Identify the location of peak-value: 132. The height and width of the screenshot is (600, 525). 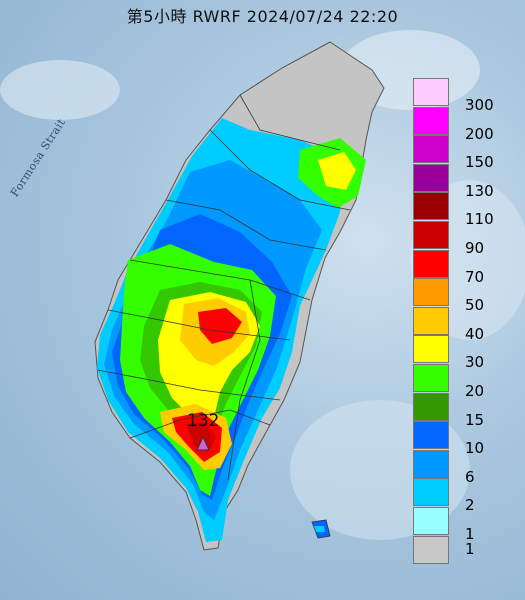
(203, 421).